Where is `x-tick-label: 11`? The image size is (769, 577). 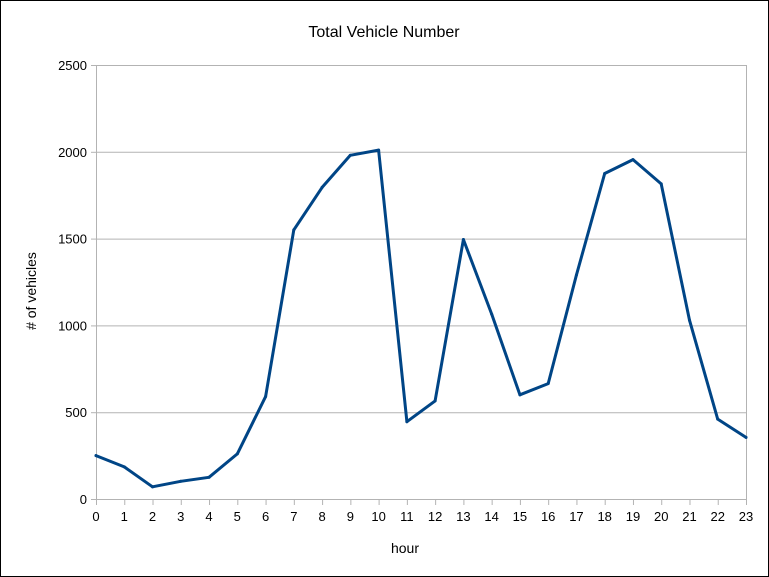 x-tick-label: 11 is located at coordinates (407, 516).